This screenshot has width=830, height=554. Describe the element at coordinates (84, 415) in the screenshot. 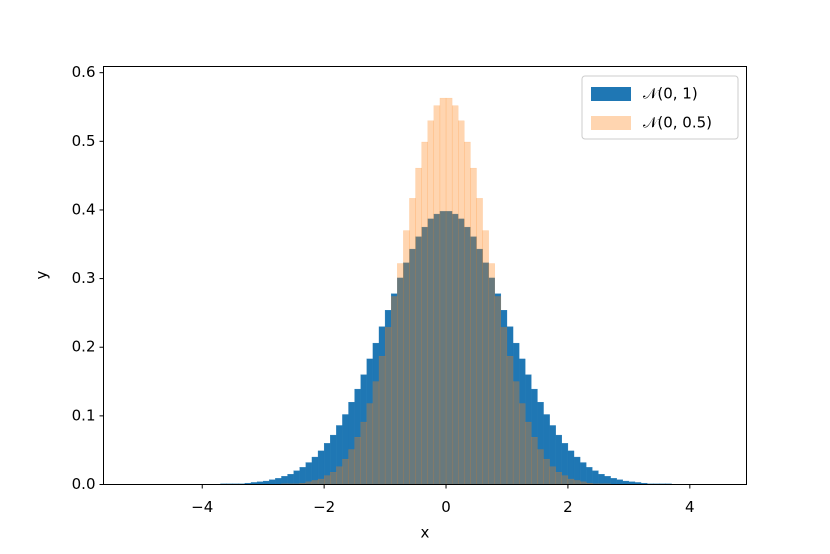

I see `y-tick-label: 0.1` at that location.